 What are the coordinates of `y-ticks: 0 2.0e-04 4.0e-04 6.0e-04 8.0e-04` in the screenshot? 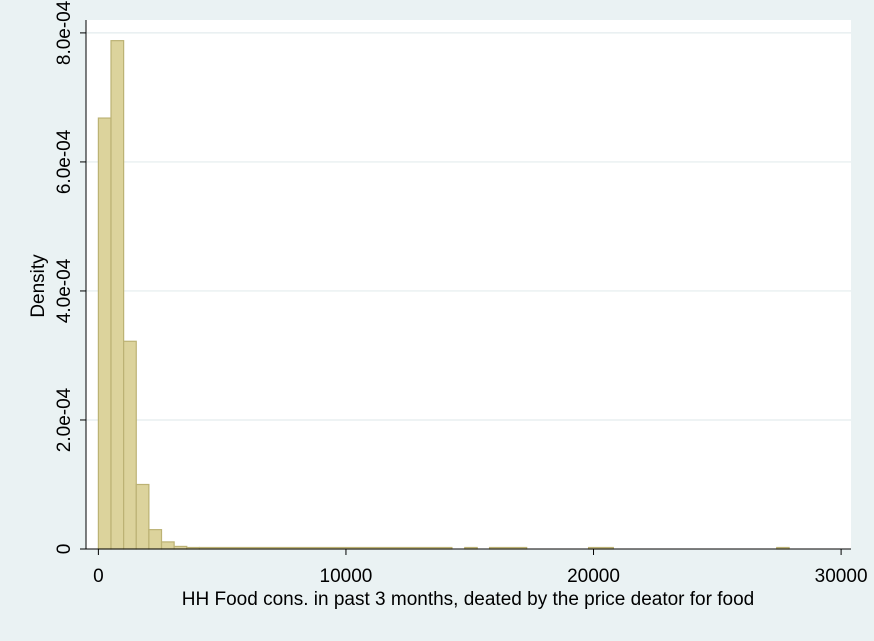 It's located at (70, 277).